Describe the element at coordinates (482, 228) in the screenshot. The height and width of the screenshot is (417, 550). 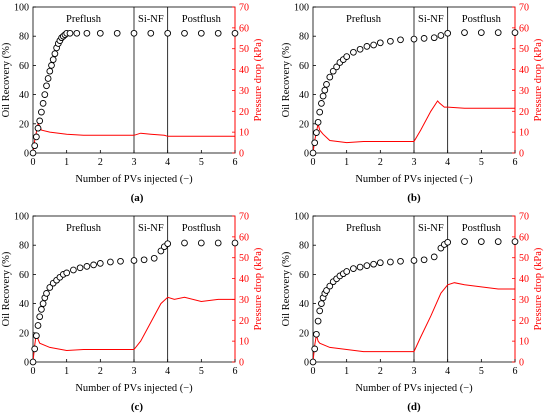
I see `phase-label-postflush: Postflush` at that location.